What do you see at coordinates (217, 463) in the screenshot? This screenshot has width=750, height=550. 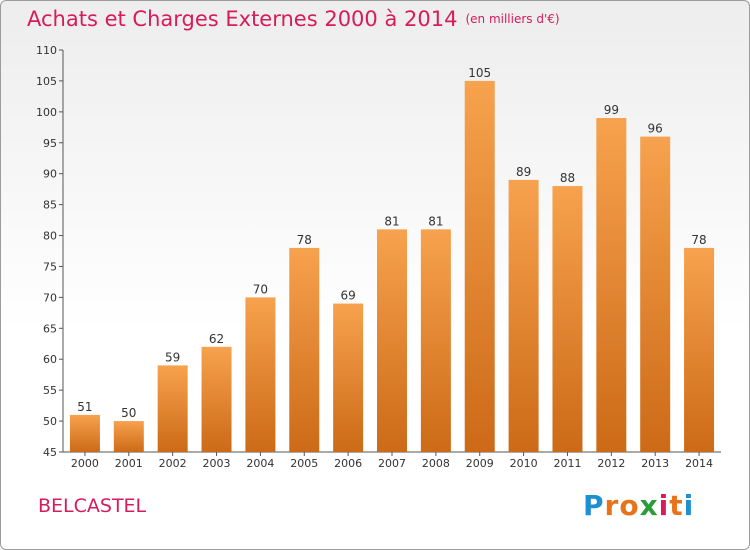 I see `x-tick-label-2003: 2003` at bounding box center [217, 463].